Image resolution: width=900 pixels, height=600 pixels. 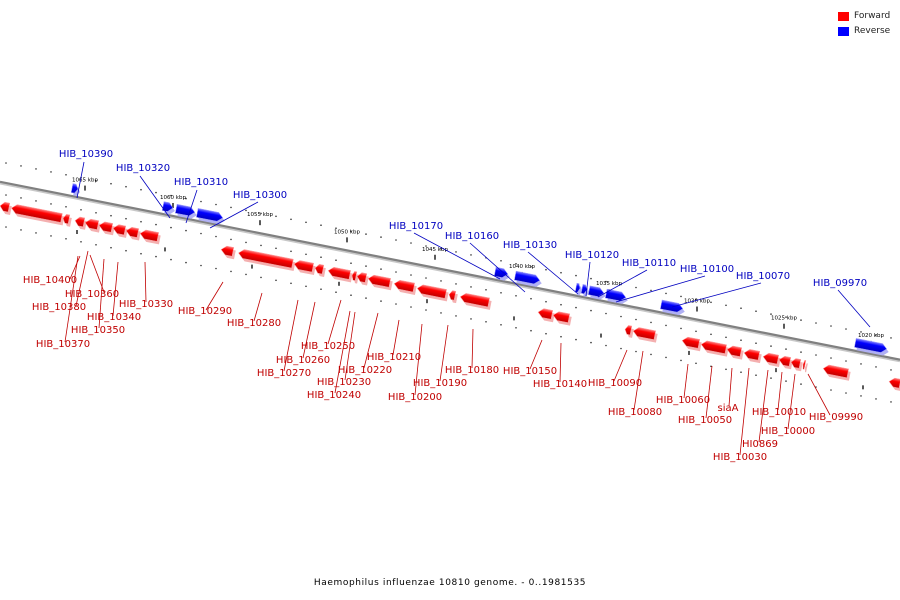 What do you see at coordinates (560, 384) in the screenshot?
I see `gene-label: HIB_10140` at bounding box center [560, 384].